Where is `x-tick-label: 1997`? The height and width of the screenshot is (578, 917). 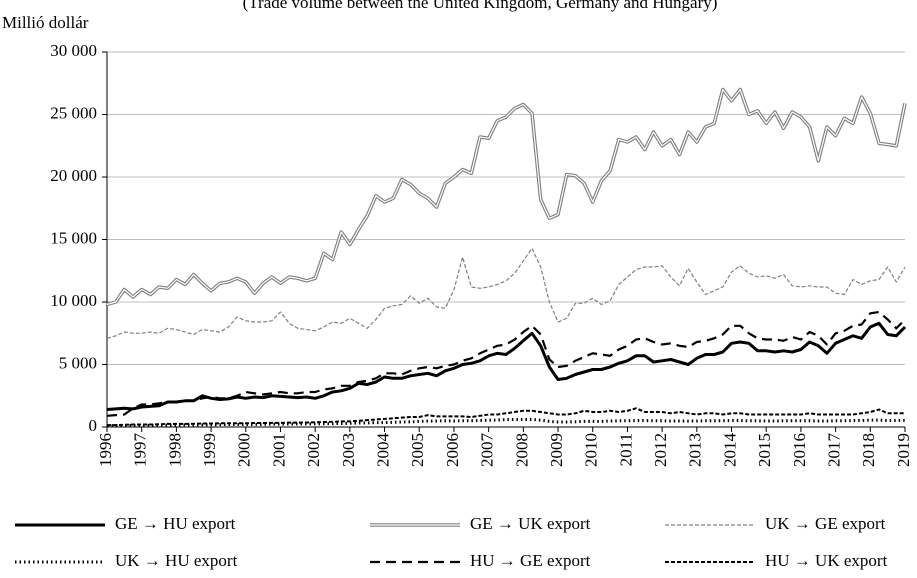
x-tick-label: 1997 is located at coordinates (140, 450).